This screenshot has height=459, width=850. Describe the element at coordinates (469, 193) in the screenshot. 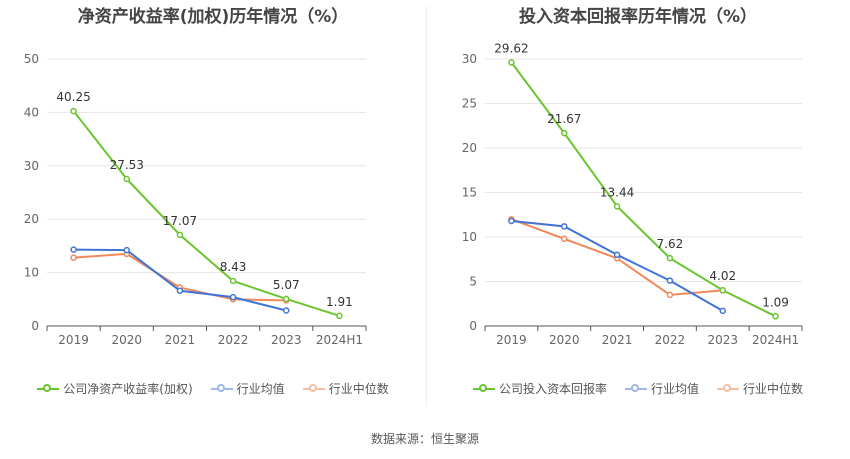

I see `y-tick-label: 15` at that location.